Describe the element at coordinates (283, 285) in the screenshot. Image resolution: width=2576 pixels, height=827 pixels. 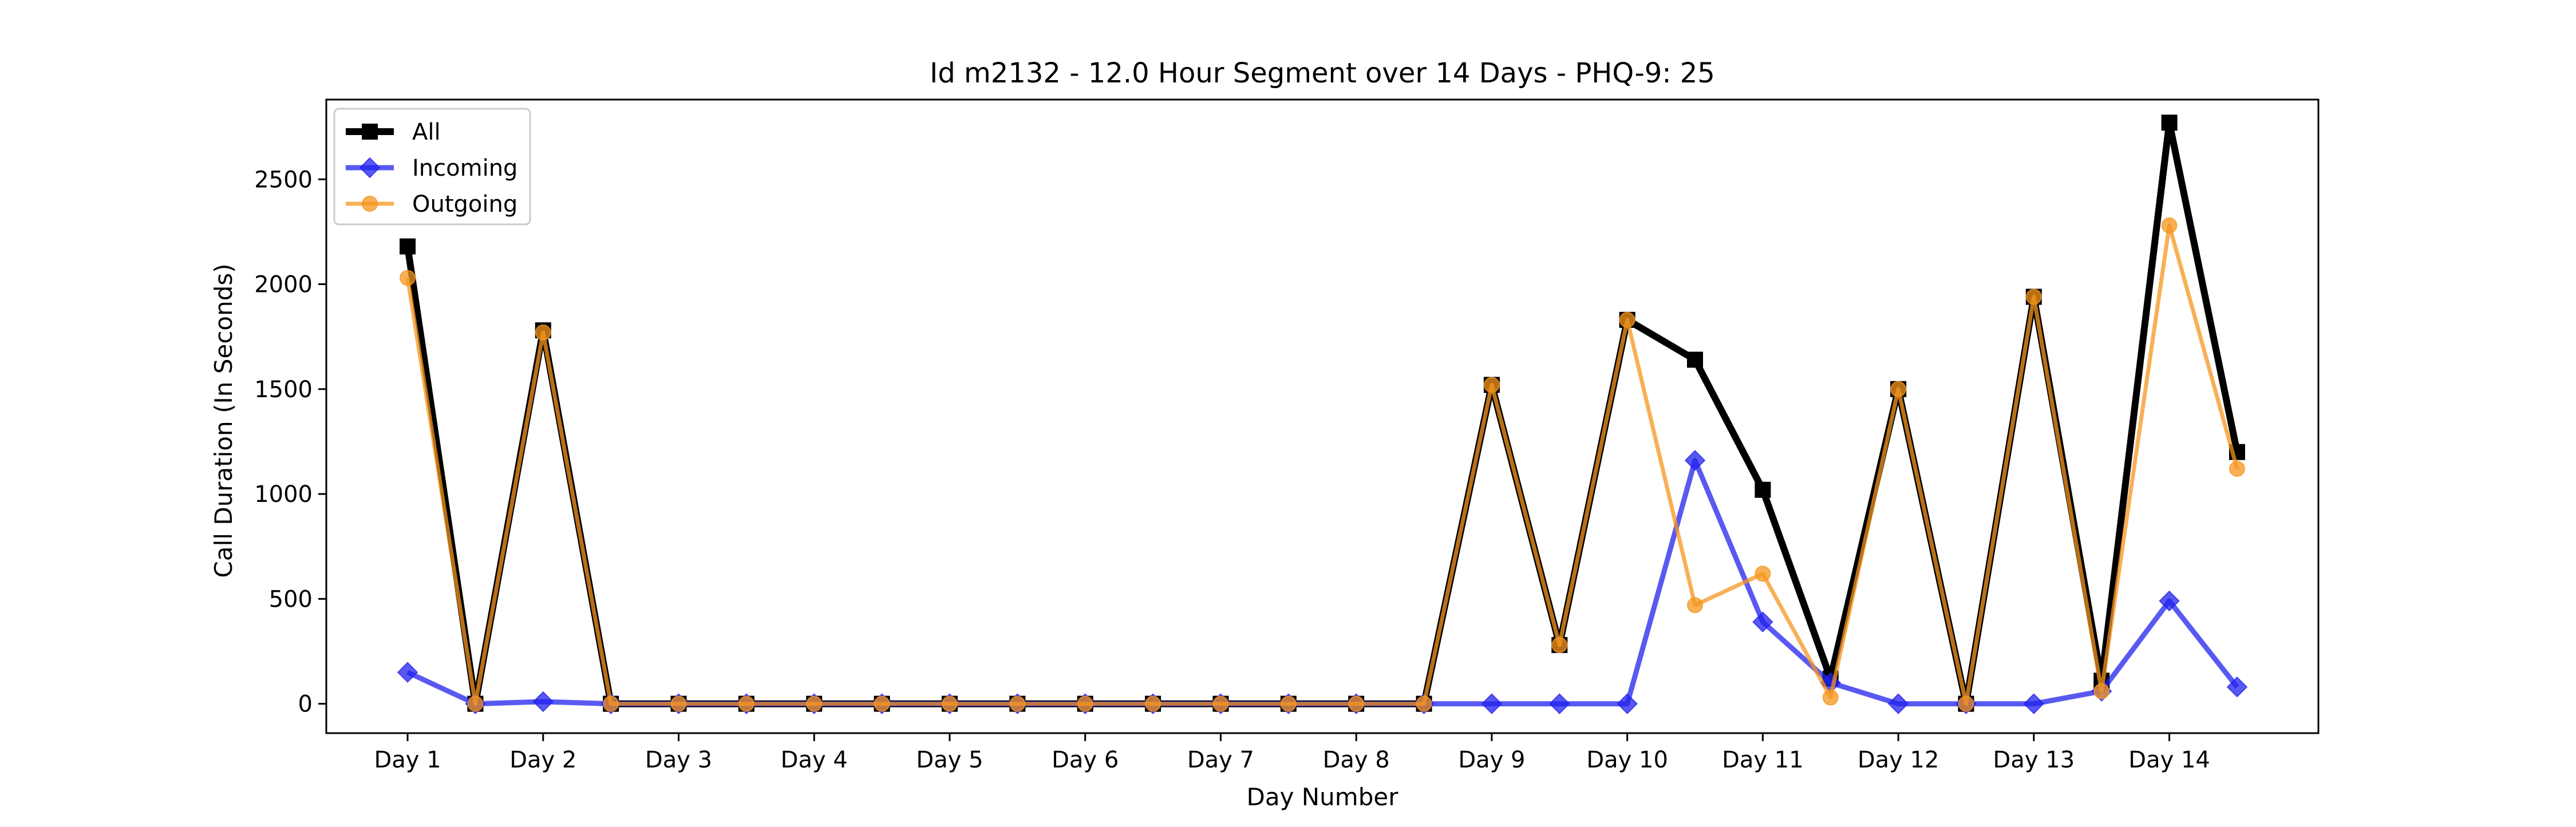
I see `y-tick-label: 2000` at that location.